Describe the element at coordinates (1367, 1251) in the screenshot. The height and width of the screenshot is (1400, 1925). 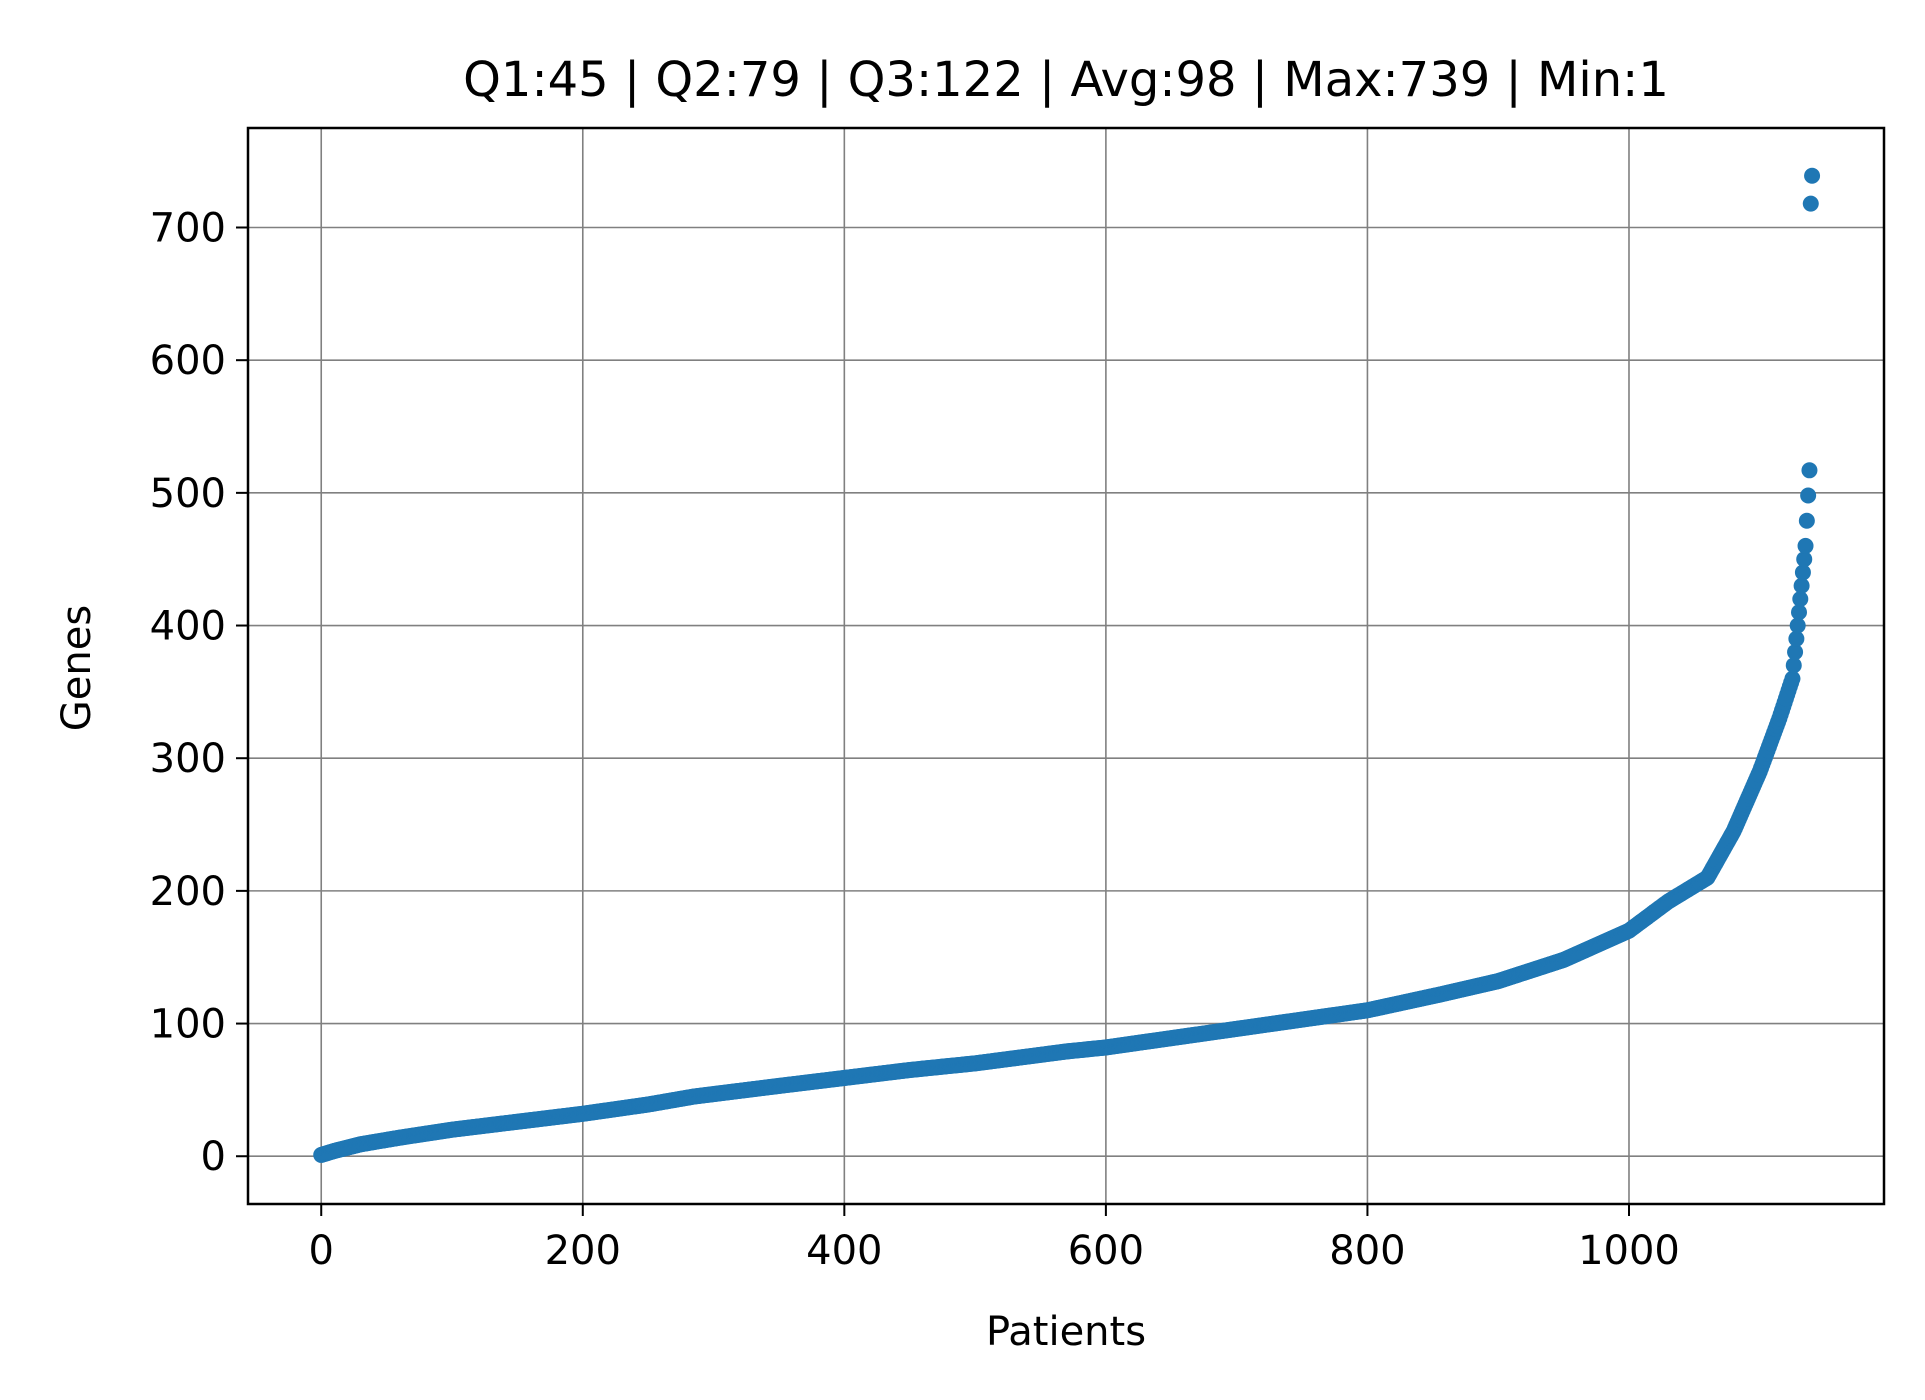
I see `x-tick-label: 800` at that location.